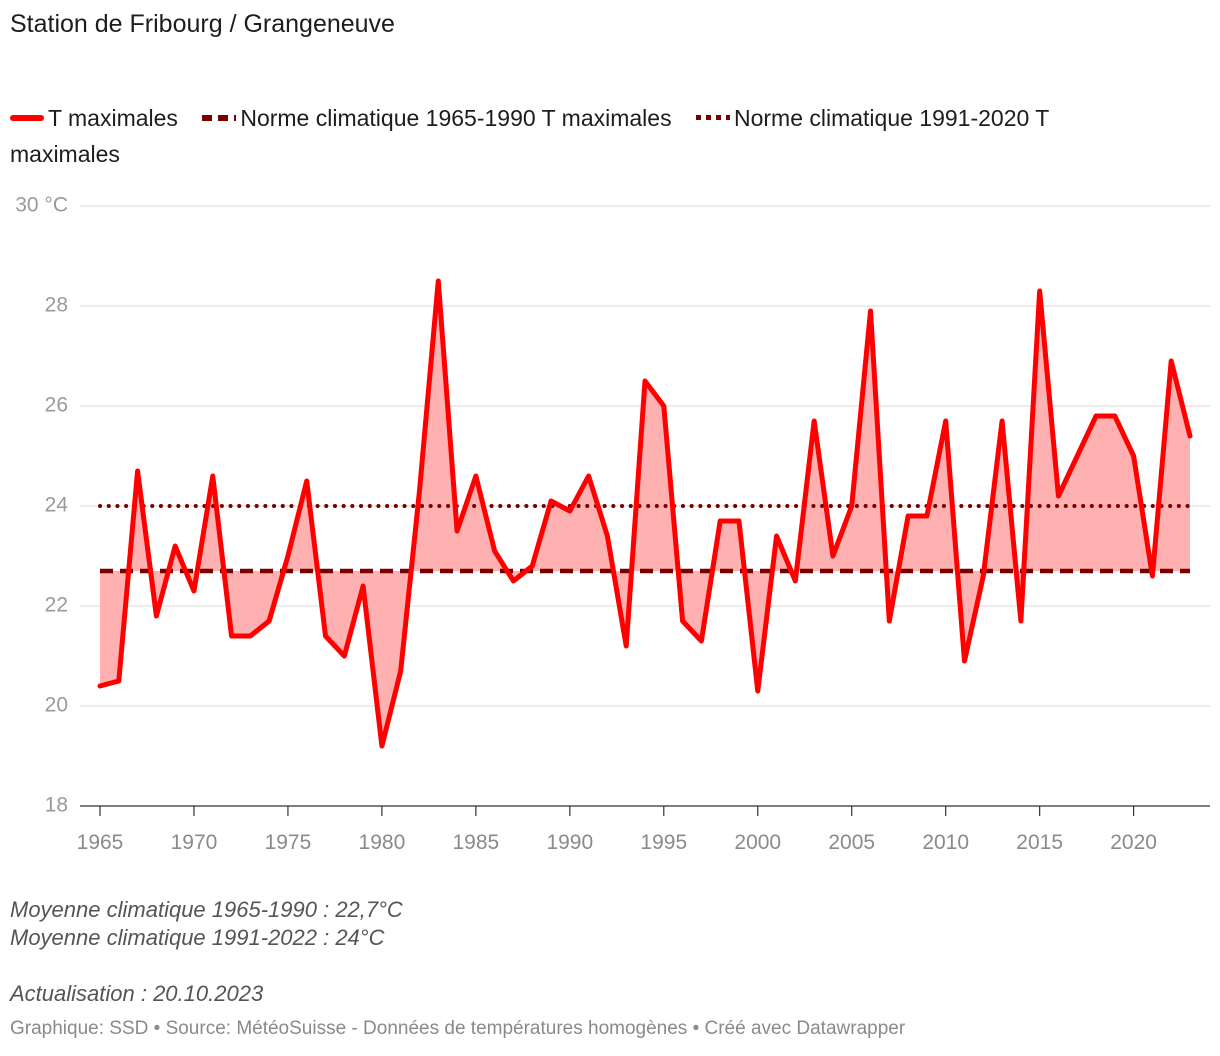 This screenshot has height=1056, width=1220. What do you see at coordinates (202, 24) in the screenshot?
I see `chart-title: Station de Fribourg / Grangeneuve` at bounding box center [202, 24].